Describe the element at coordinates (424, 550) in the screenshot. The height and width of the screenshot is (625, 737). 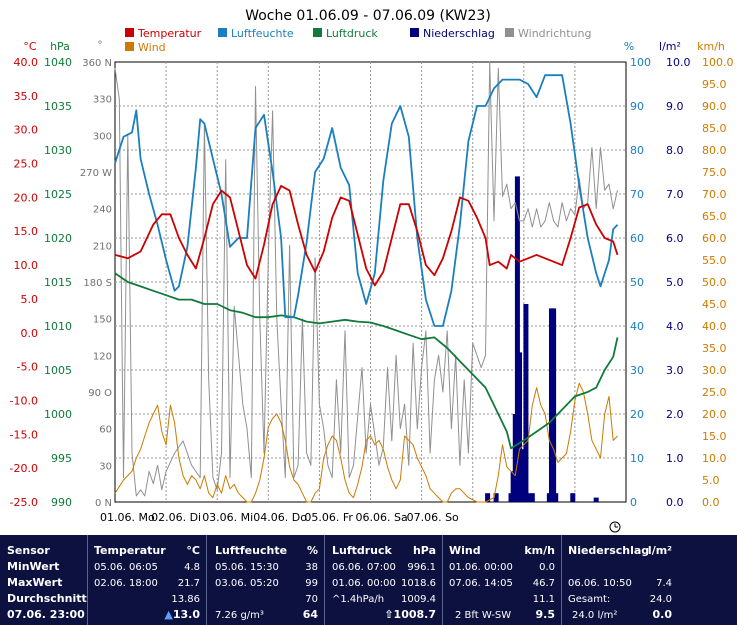
I see `press-unit: hPa` at that location.